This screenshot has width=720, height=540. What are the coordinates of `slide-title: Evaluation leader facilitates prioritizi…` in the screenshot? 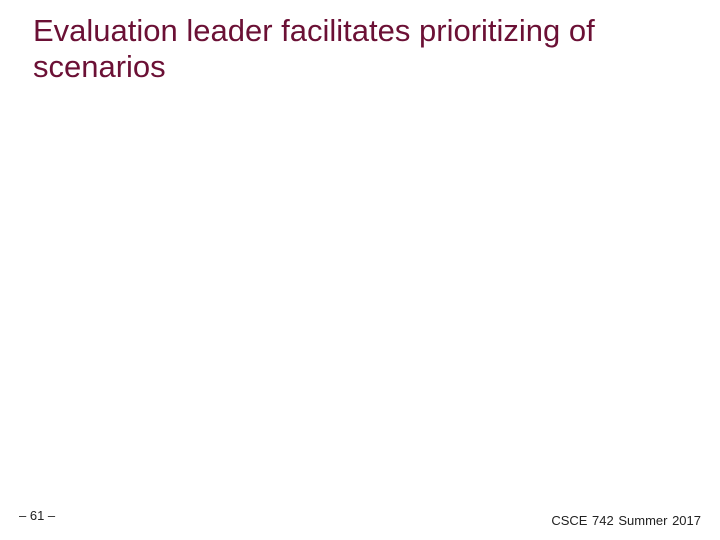 It's located at (314, 48).